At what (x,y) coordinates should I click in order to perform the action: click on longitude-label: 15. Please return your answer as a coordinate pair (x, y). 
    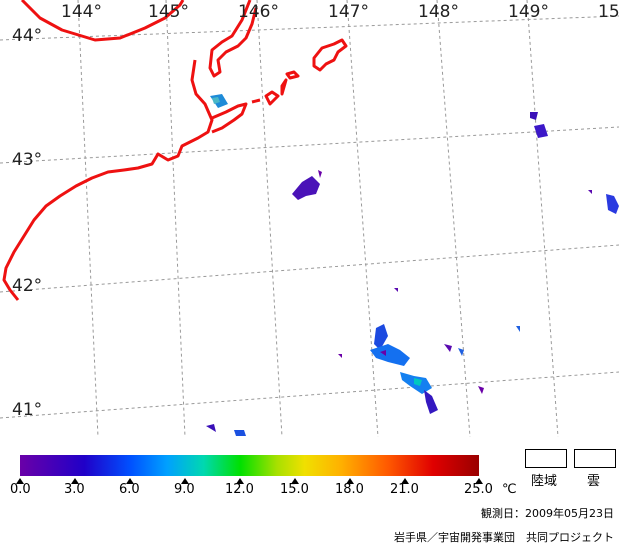
    Looking at the image, I should click on (608, 12).